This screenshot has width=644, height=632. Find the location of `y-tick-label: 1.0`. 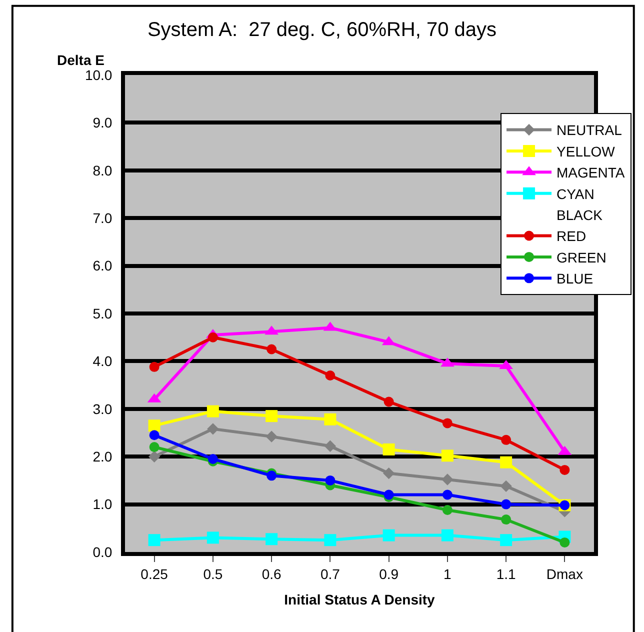

y-tick-label: 1.0 is located at coordinates (102, 504).